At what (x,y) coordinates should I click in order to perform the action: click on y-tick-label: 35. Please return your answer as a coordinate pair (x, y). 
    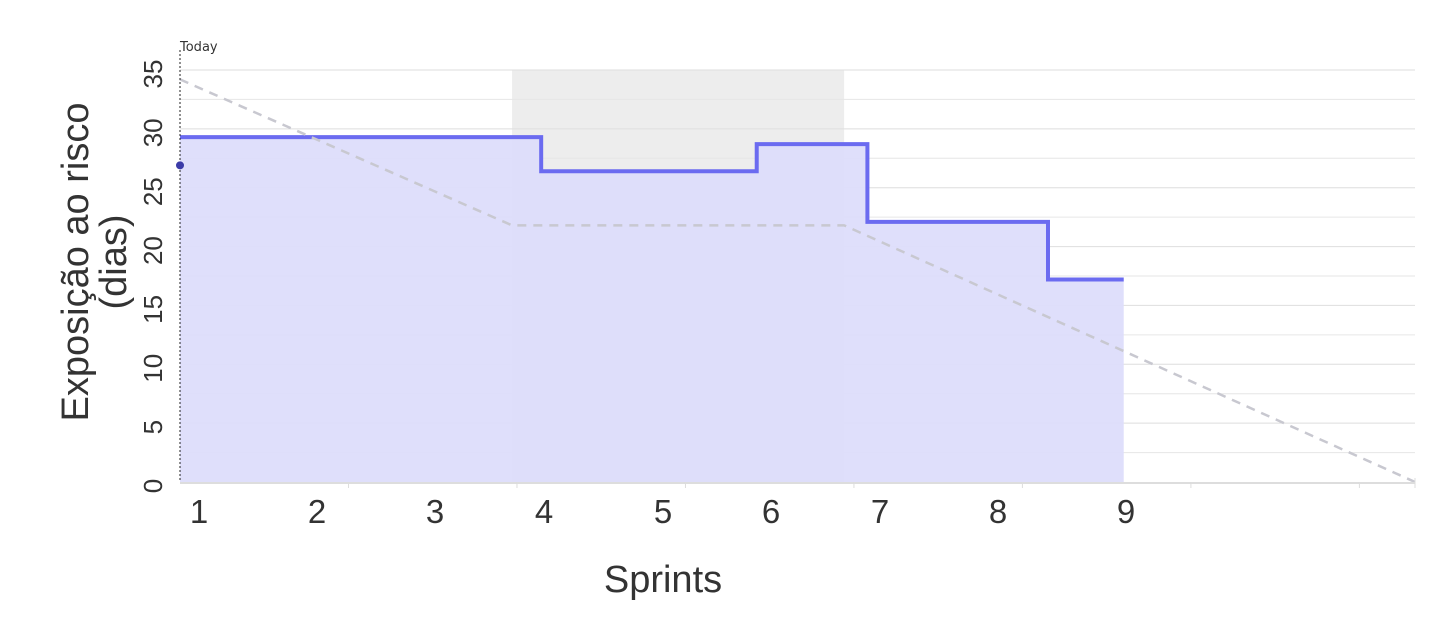
    Looking at the image, I should click on (153, 74).